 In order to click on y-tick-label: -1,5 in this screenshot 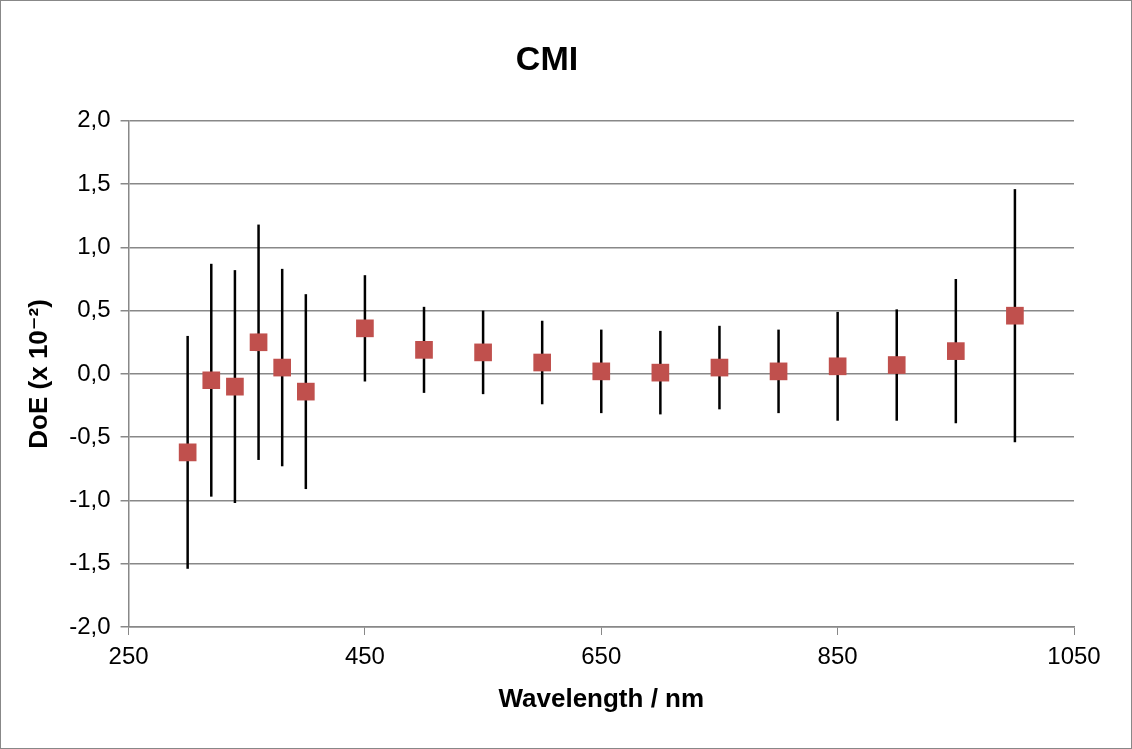, I will do `click(90, 562)`.